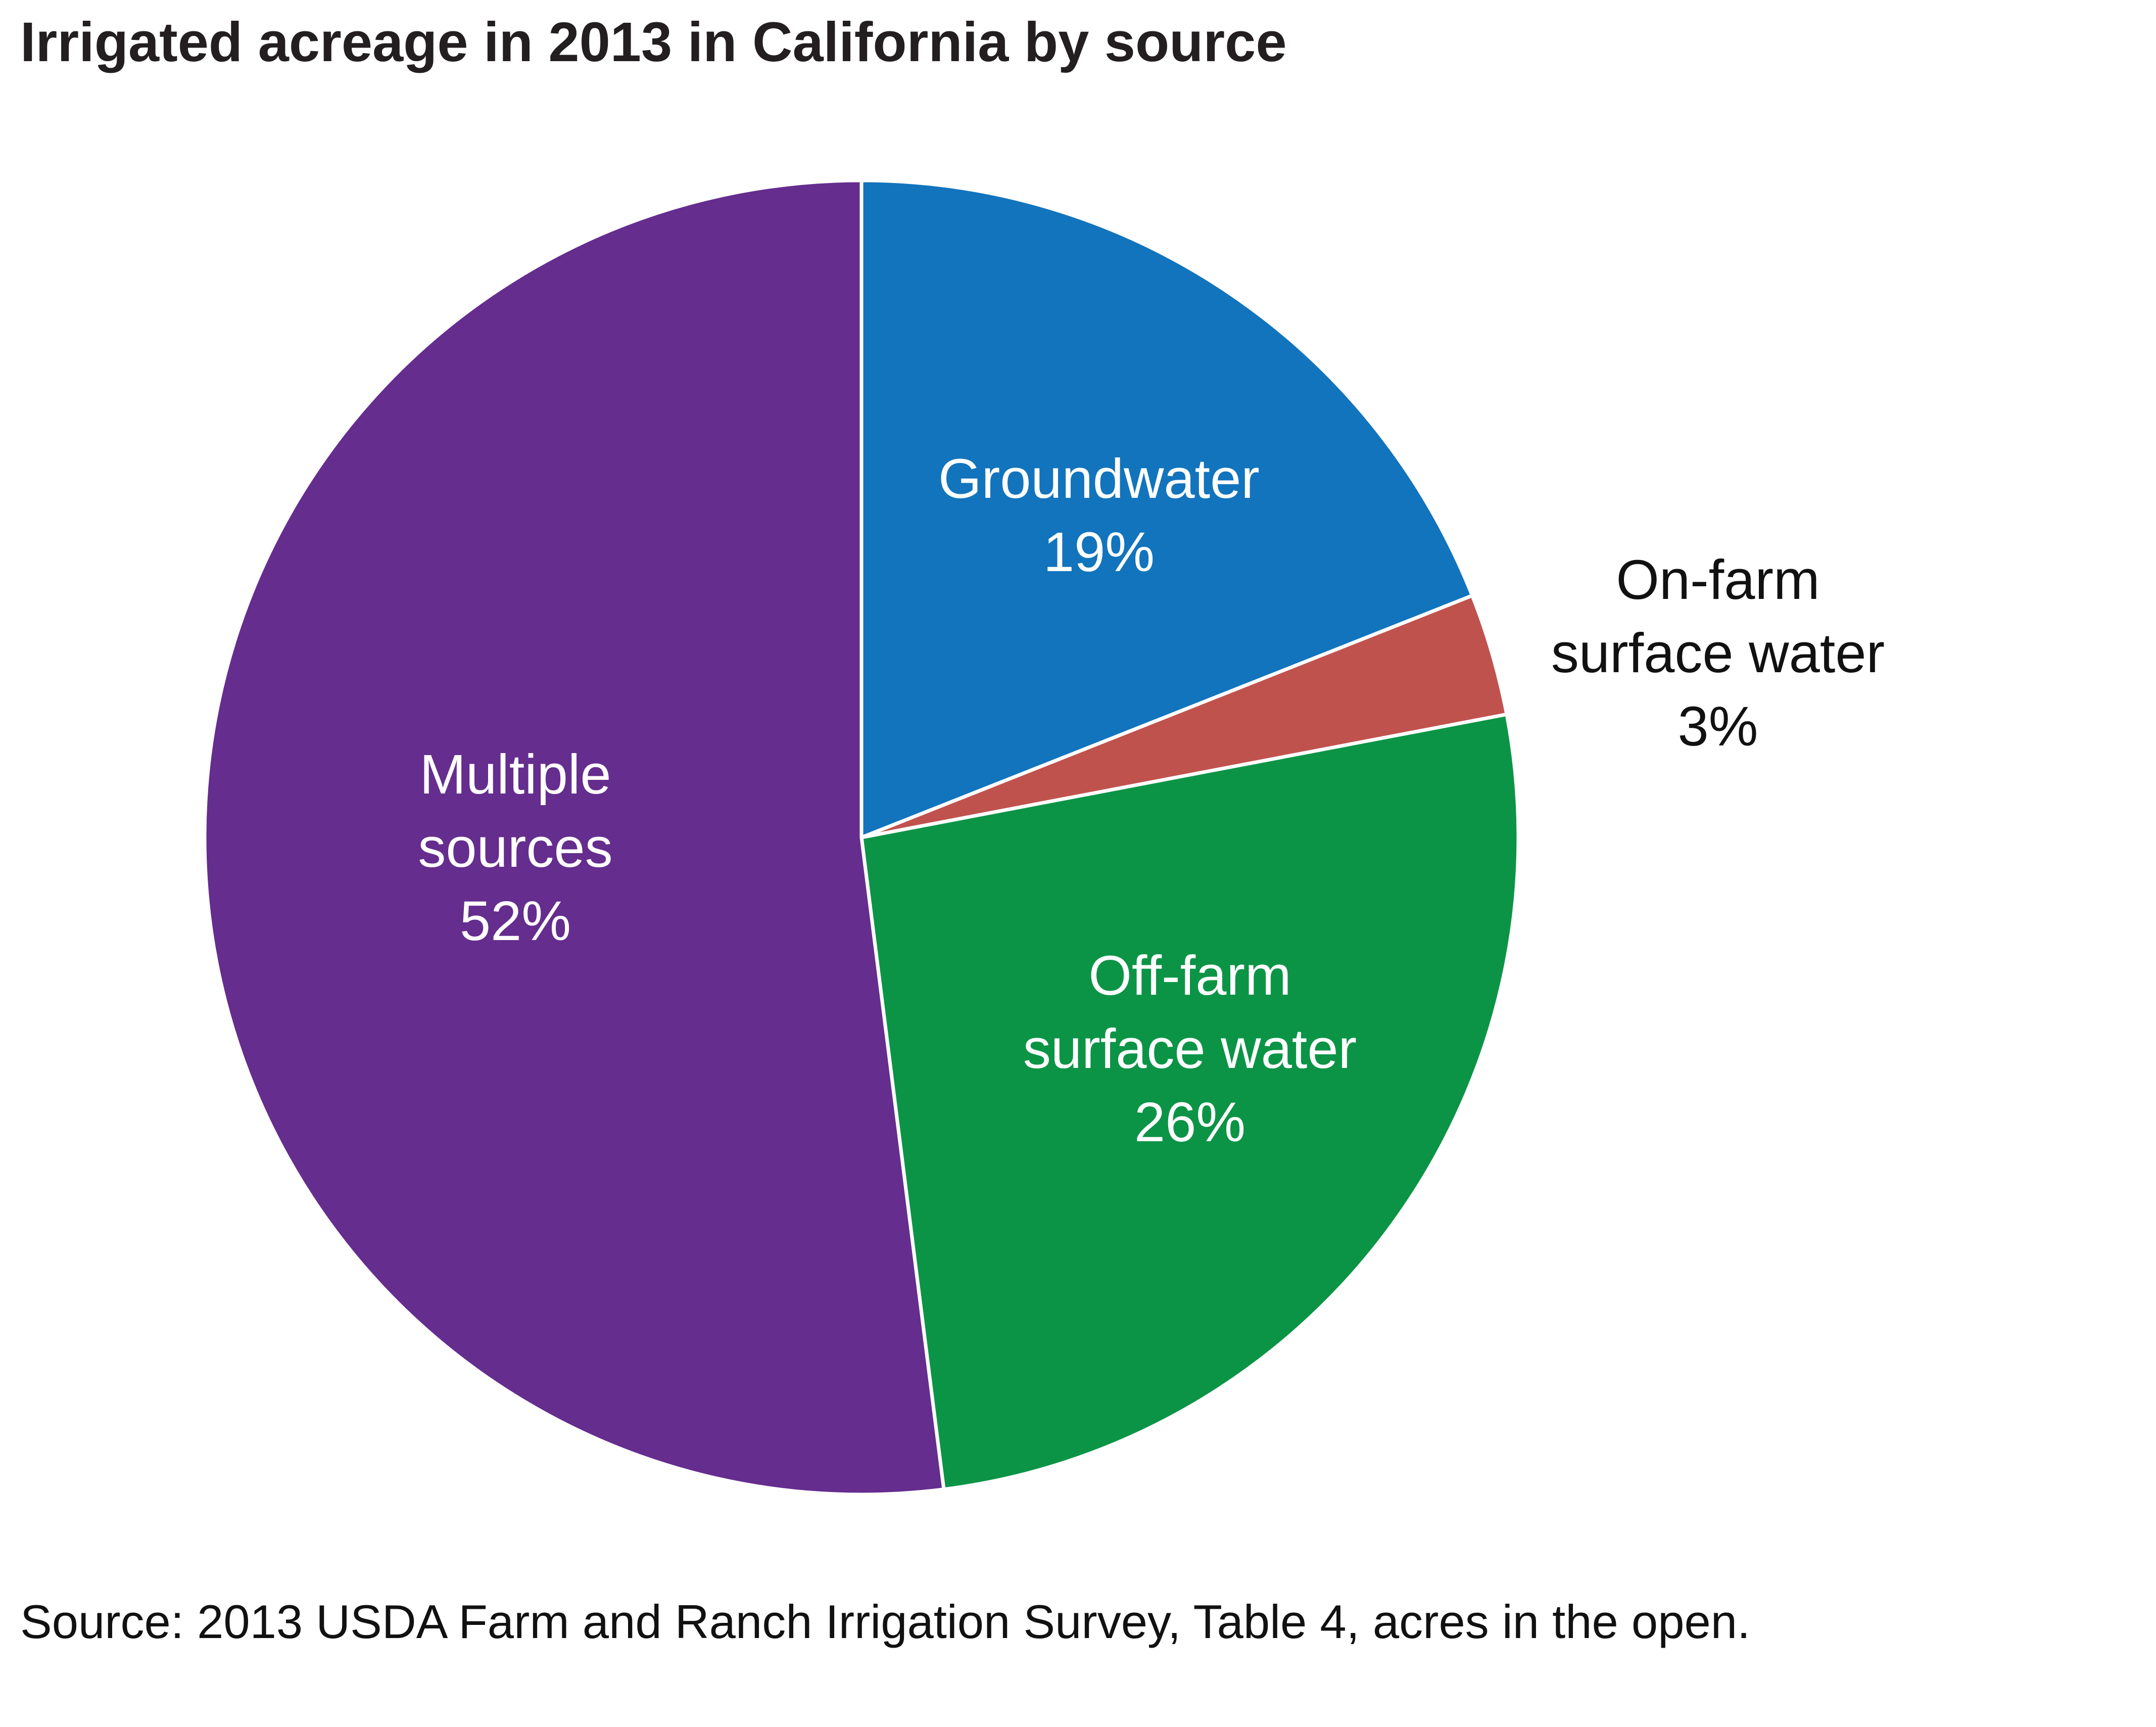 The height and width of the screenshot is (1727, 2156). Describe the element at coordinates (1718, 726) in the screenshot. I see `slice-value-label: 3%` at that location.